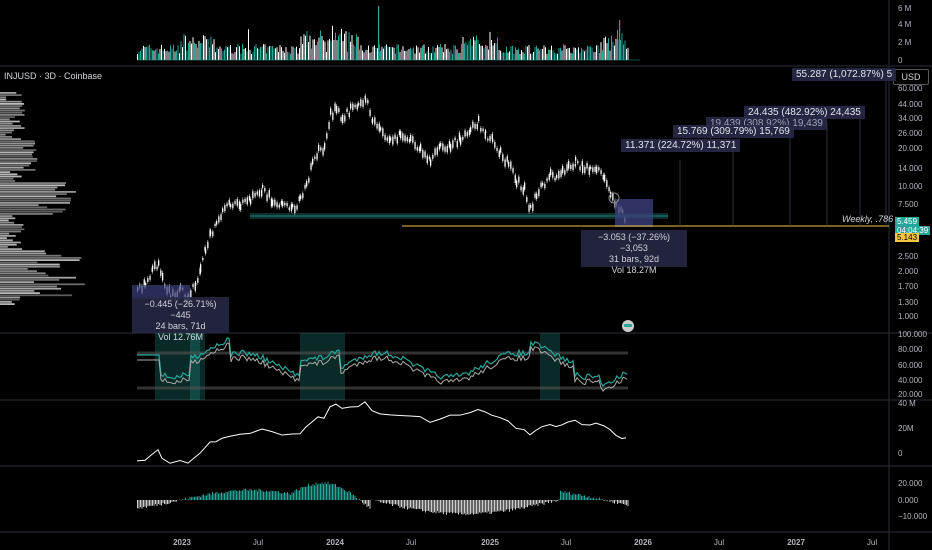  What do you see at coordinates (566, 542) in the screenshot?
I see `time-axis-label: Jul` at bounding box center [566, 542].